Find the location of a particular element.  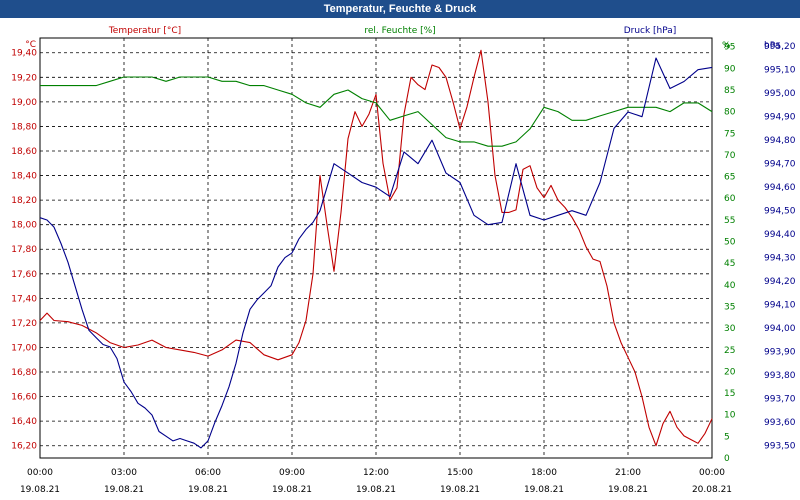

humidity-unit-label: % is located at coordinates (726, 46).